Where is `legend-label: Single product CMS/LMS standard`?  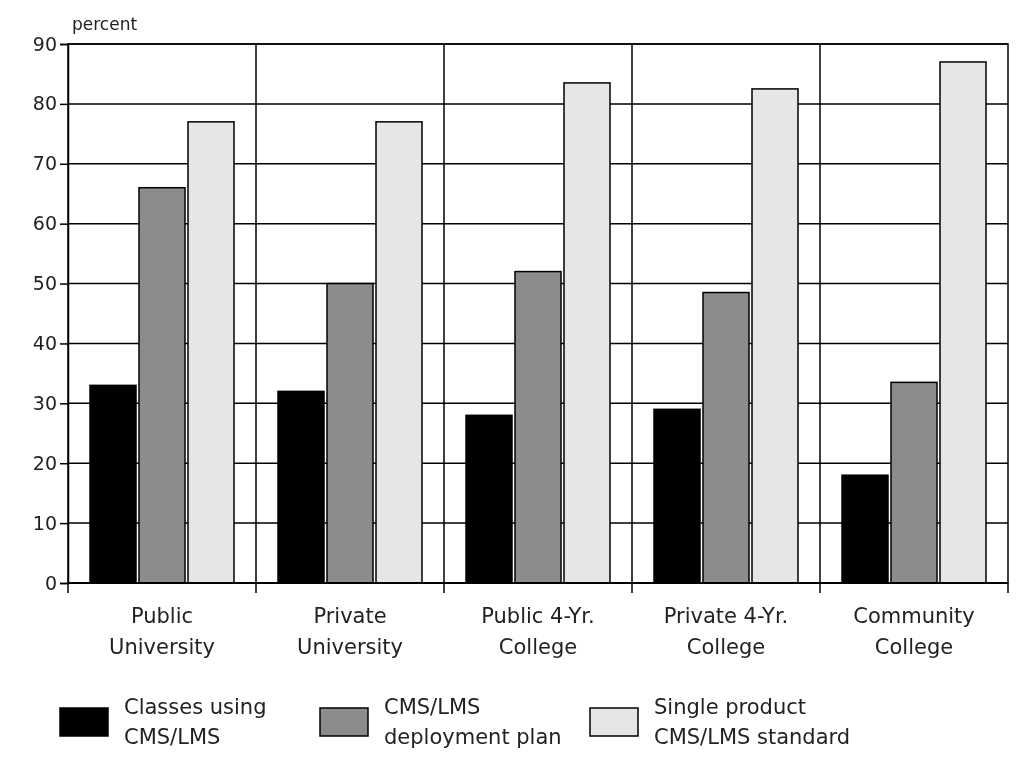
legend-label: Single product CMS/LMS standard is located at coordinates (752, 722).